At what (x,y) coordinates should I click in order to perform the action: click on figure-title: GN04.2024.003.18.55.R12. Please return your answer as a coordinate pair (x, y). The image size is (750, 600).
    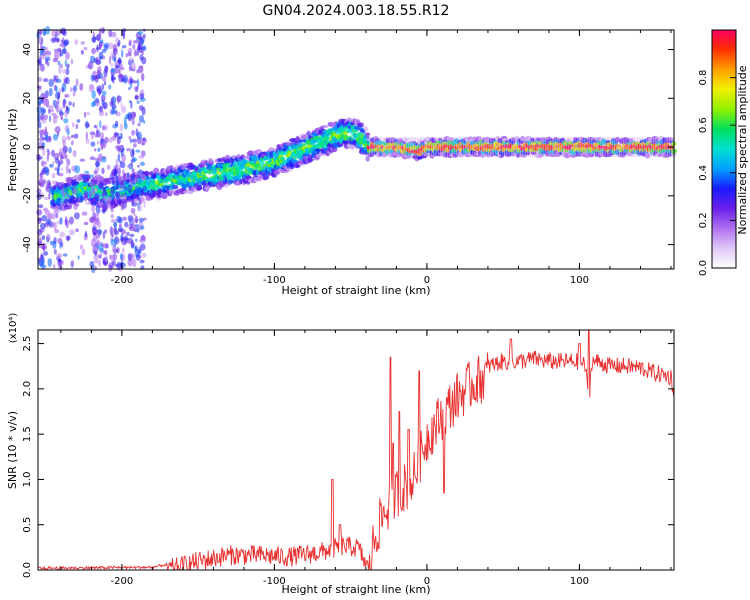
    Looking at the image, I should click on (356, 11).